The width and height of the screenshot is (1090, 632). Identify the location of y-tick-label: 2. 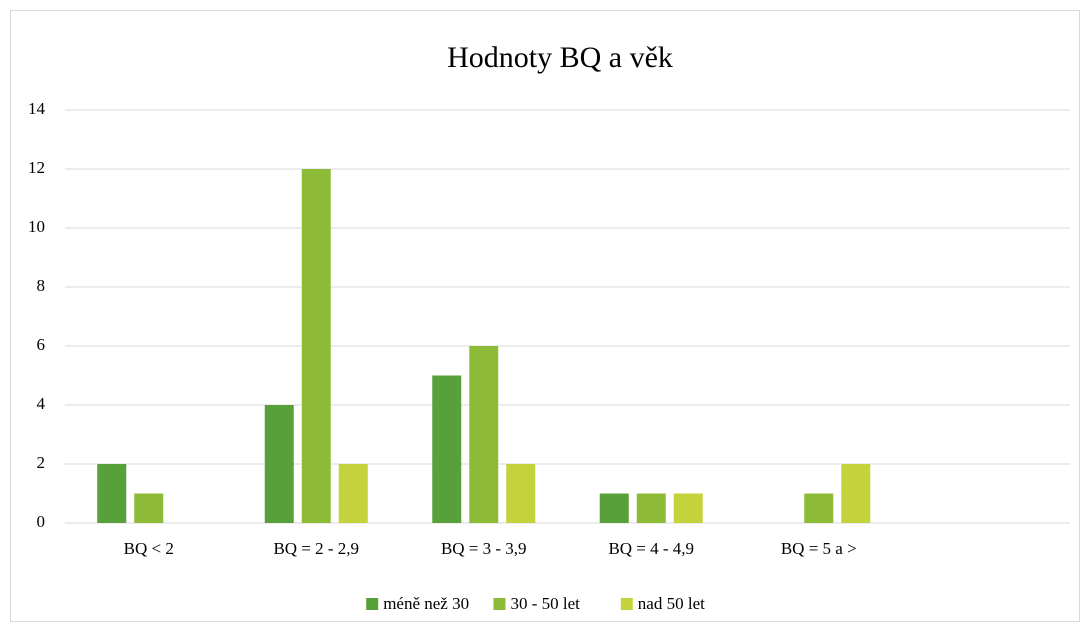
(41, 462).